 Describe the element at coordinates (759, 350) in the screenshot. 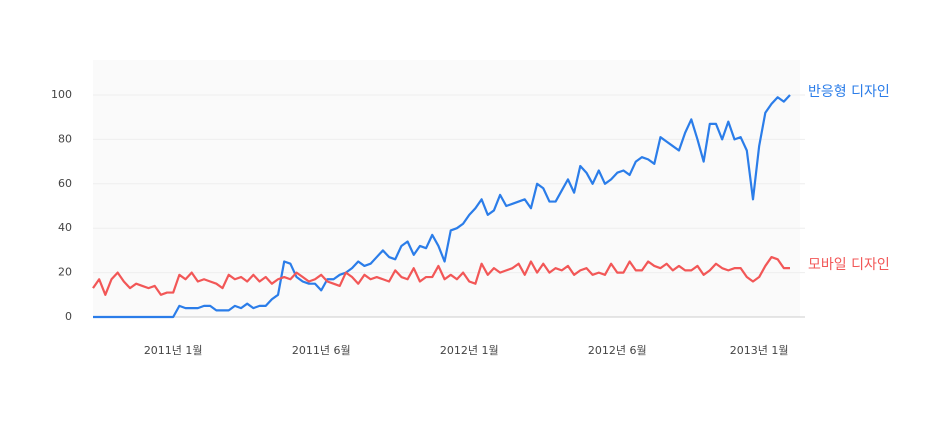

I see `x-tick-label: 2013년 1월` at that location.